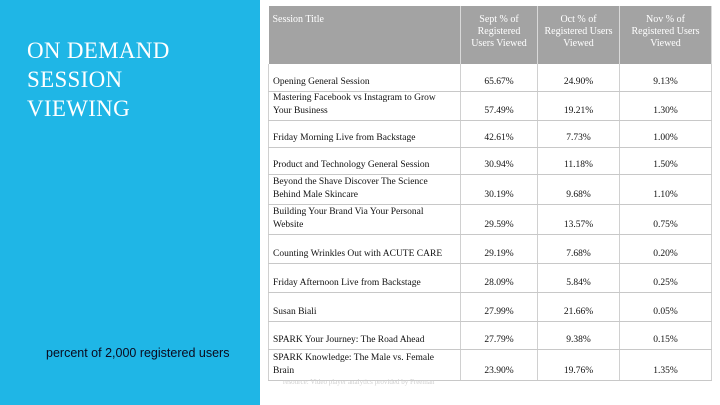 This screenshot has width=720, height=405. Describe the element at coordinates (499, 134) in the screenshot. I see `sept-cell: 42.61%` at that location.